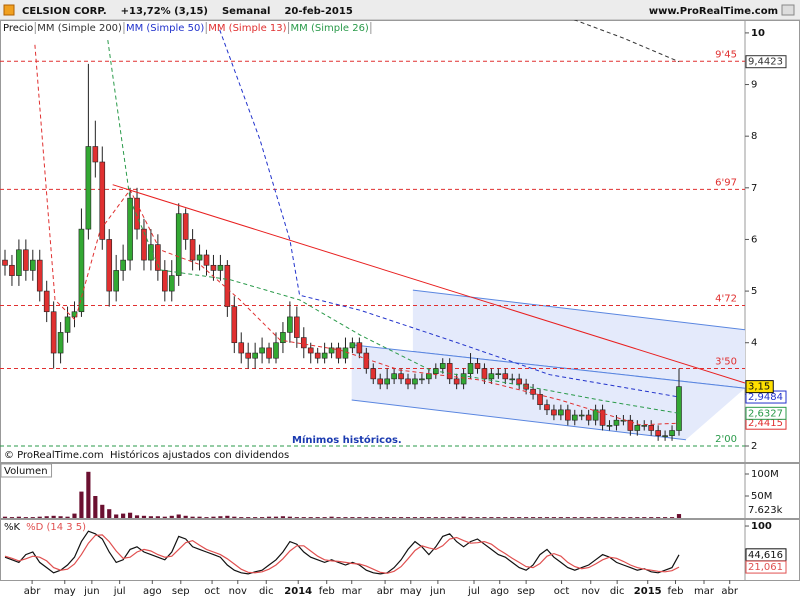  What do you see at coordinates (79, 28) in the screenshot?
I see `legend-entry: MM (Simple 200)` at bounding box center [79, 28].